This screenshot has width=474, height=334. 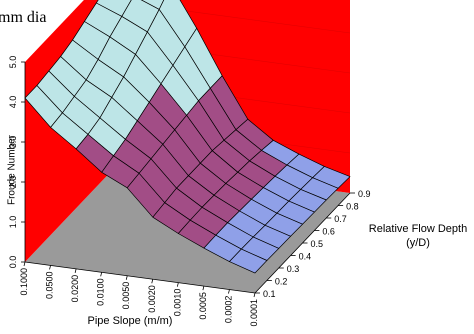 What do you see at coordinates (328, 232) in the screenshot?
I see `depth-tick-label: 0.6` at bounding box center [328, 232].